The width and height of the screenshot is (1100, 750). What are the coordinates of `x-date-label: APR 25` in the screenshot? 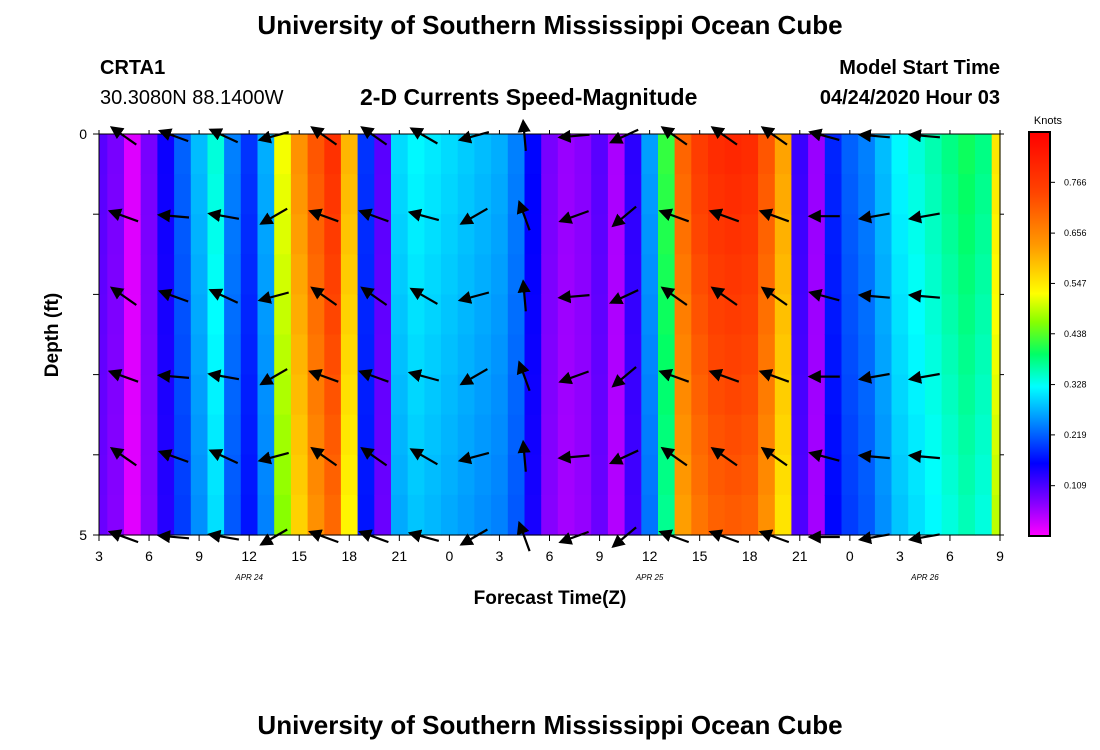 It's located at (649, 577).